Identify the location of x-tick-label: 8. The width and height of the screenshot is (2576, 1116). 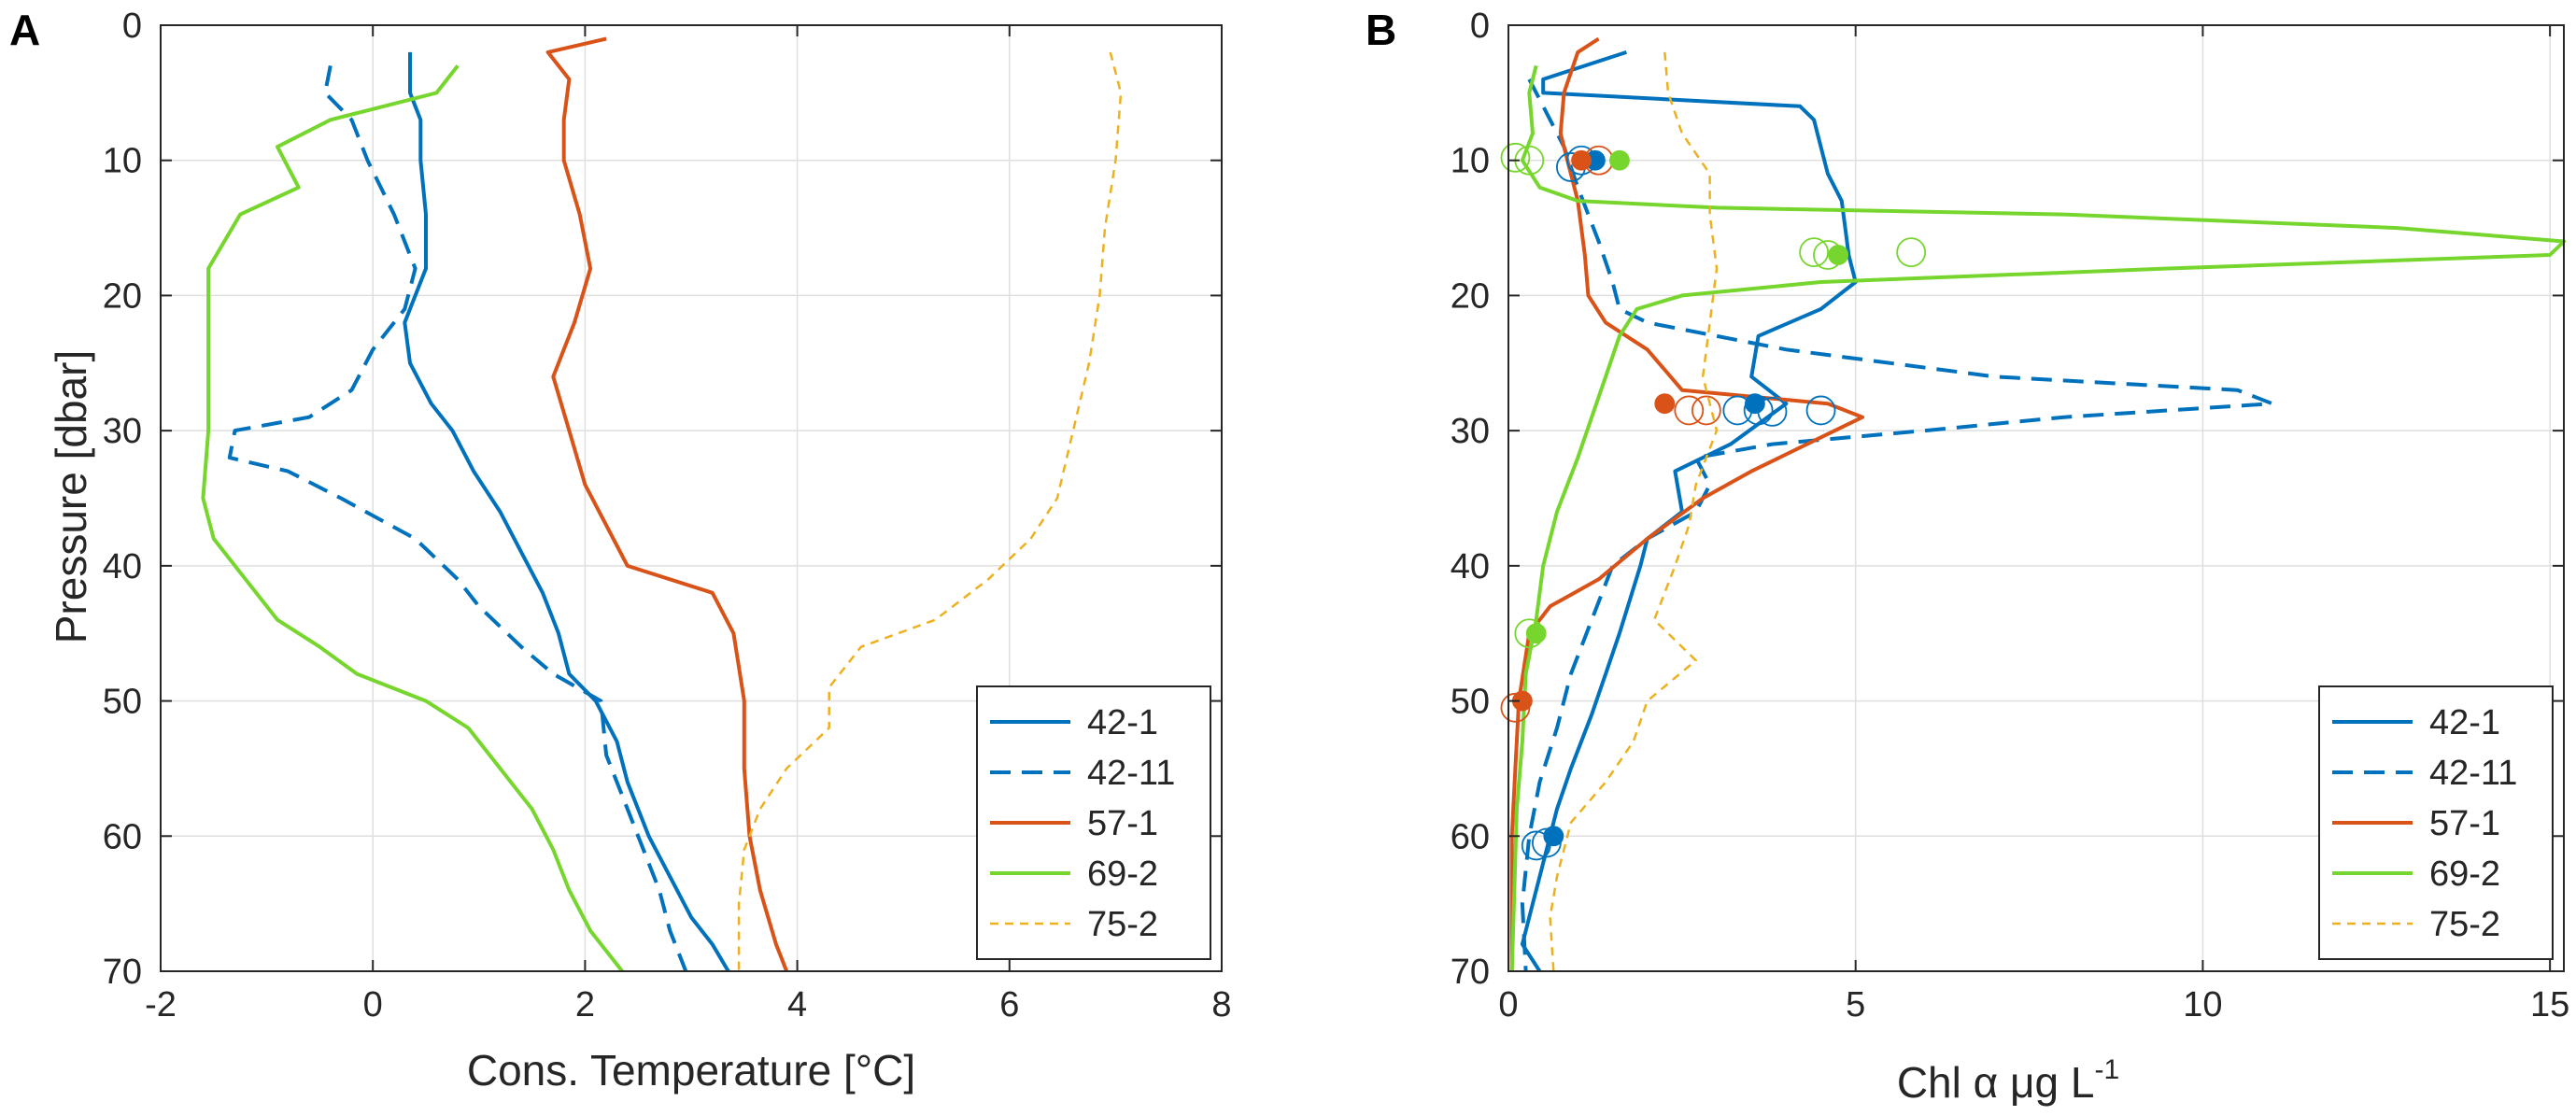
(1221, 1004).